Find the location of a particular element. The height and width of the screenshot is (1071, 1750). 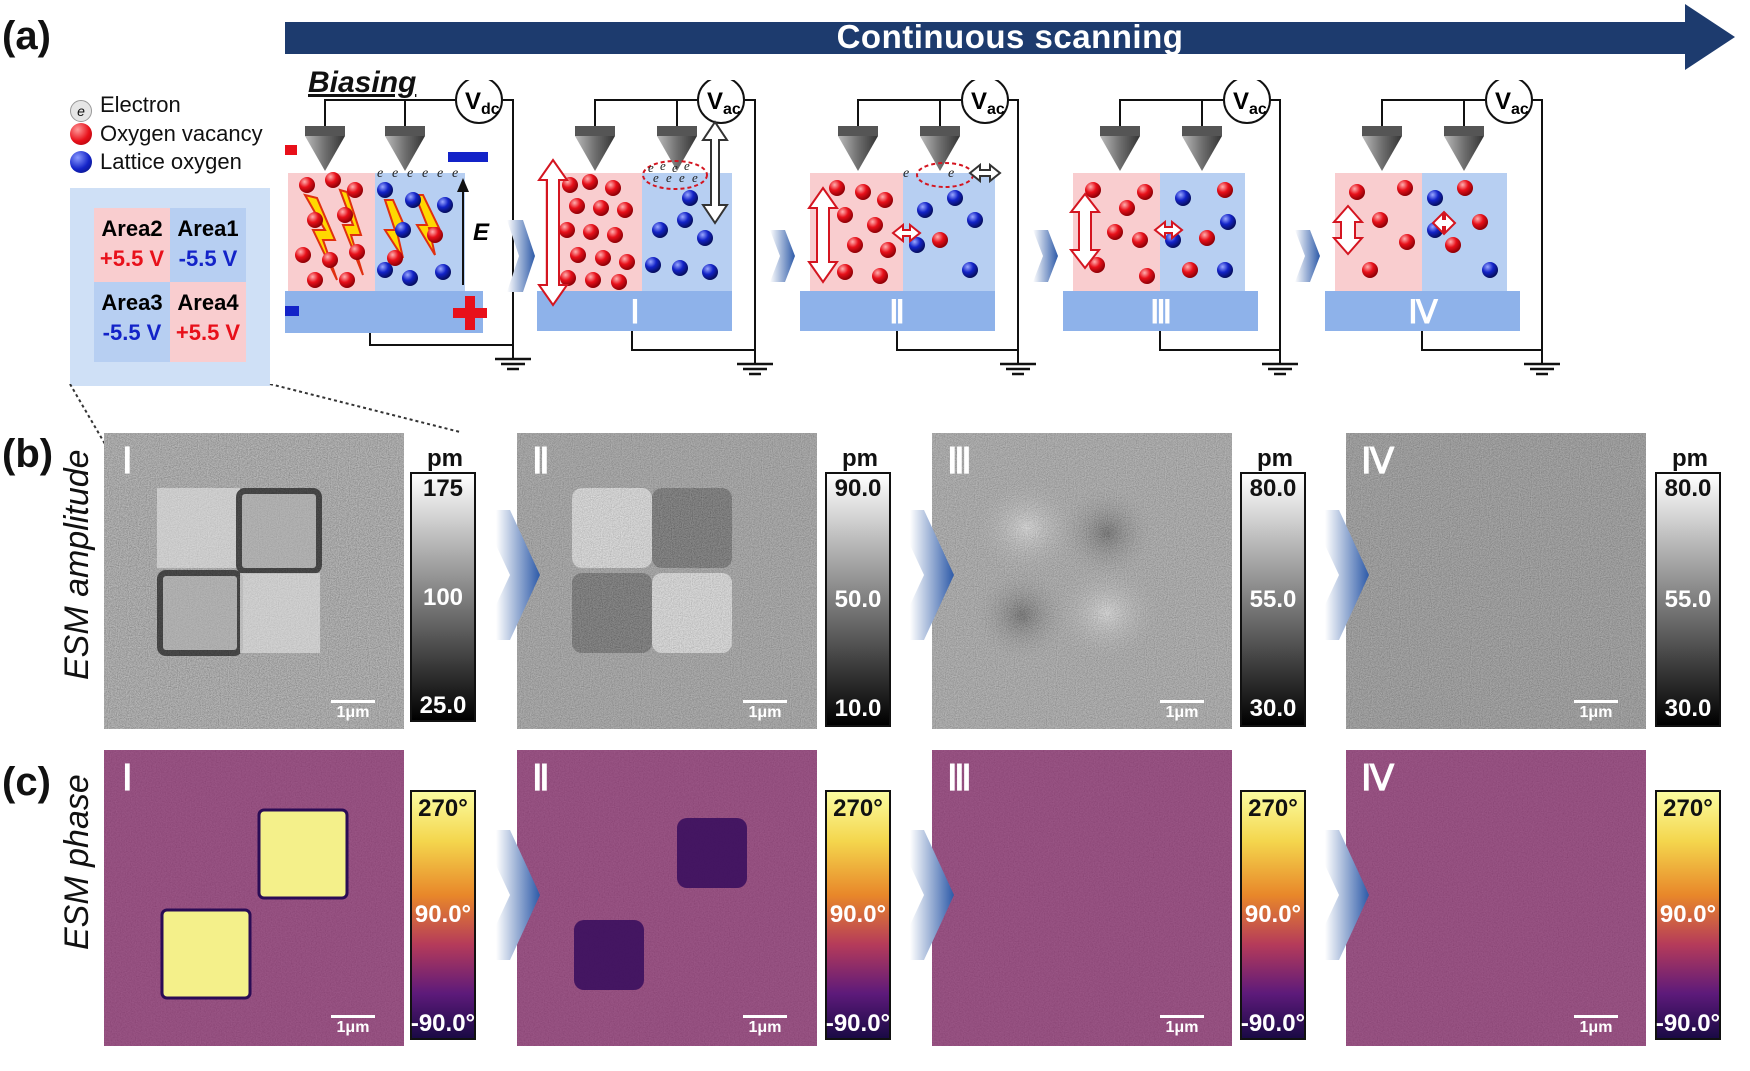

vdc-label: Vdc is located at coordinates (482, 103).